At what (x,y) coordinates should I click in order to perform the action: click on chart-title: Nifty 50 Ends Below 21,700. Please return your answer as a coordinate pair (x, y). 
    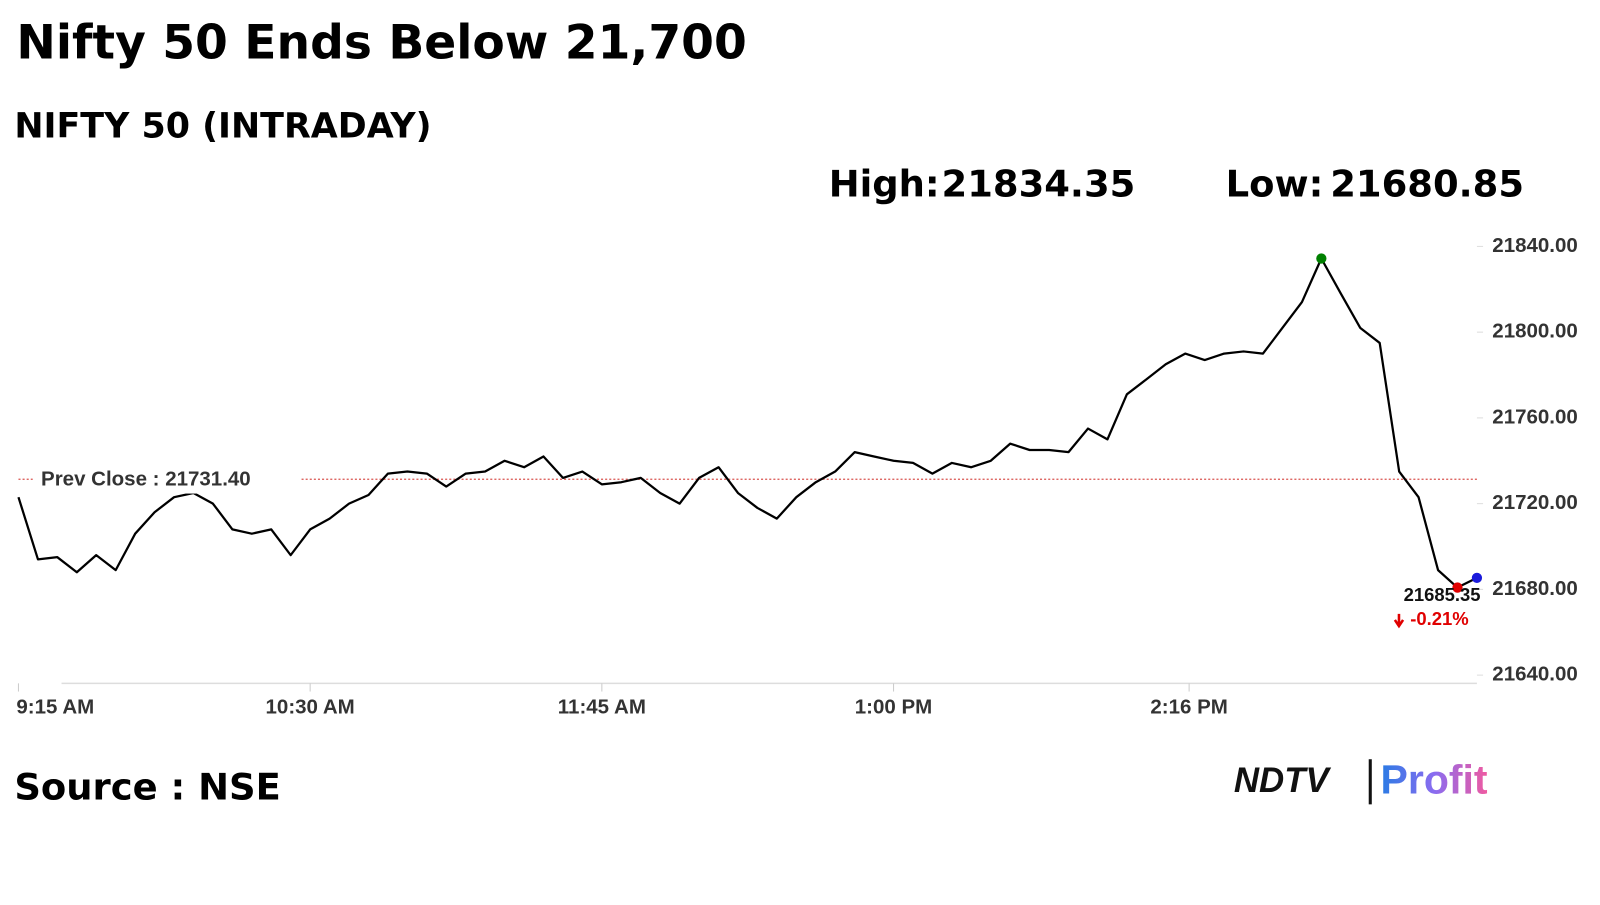
    Looking at the image, I should click on (381, 42).